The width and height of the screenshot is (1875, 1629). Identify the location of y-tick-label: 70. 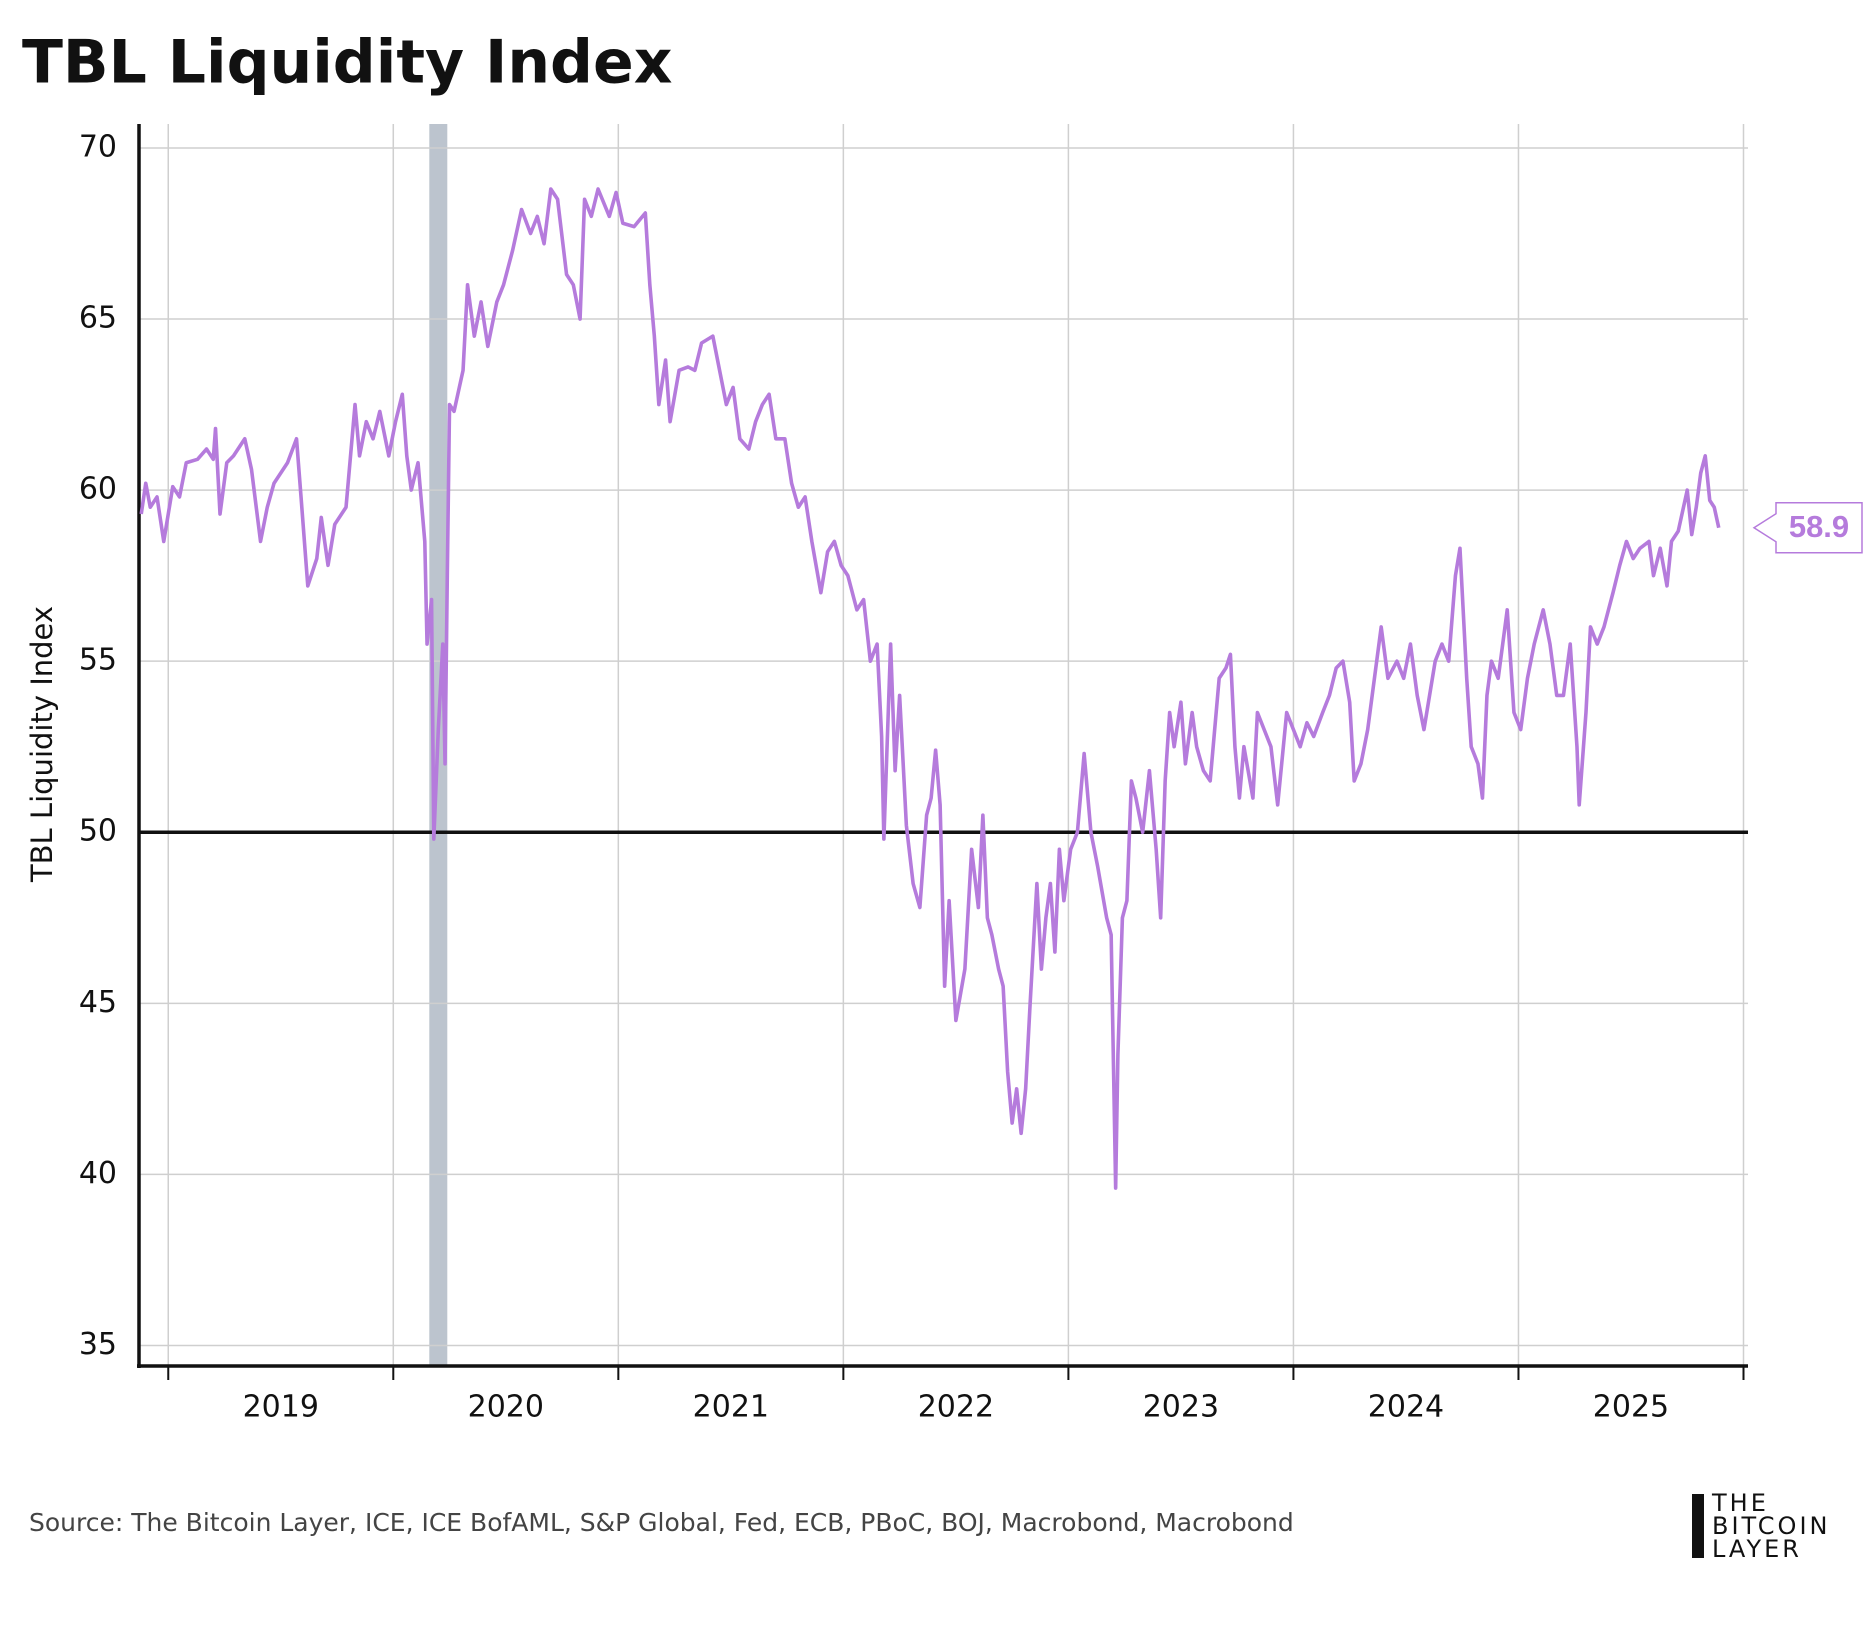
(98, 146).